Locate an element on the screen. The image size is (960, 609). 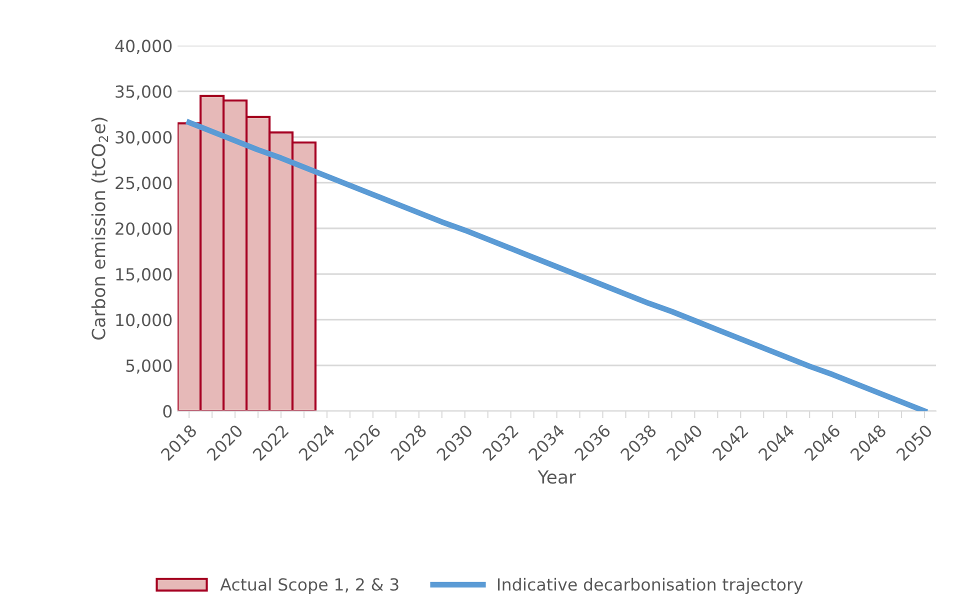
y-tick-label: 40,000 is located at coordinates (143, 47).